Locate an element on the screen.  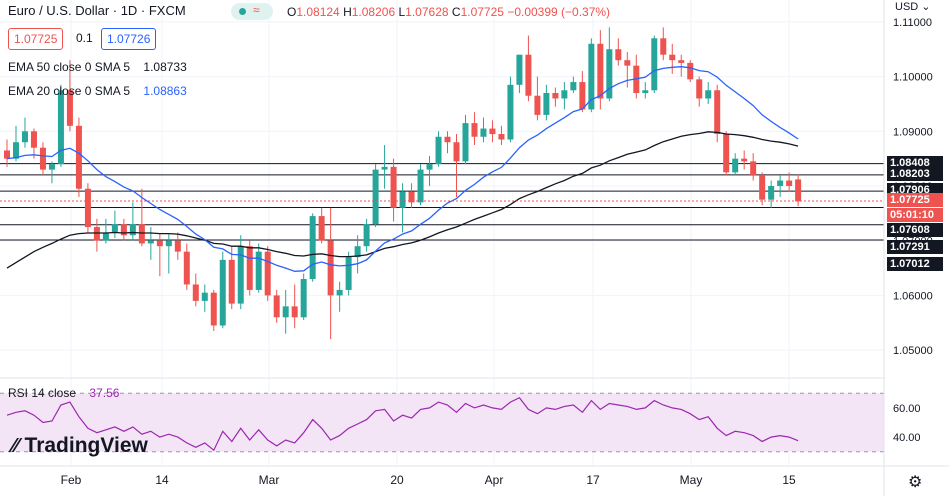
price-tick-label: 1.10000 is located at coordinates (913, 78).